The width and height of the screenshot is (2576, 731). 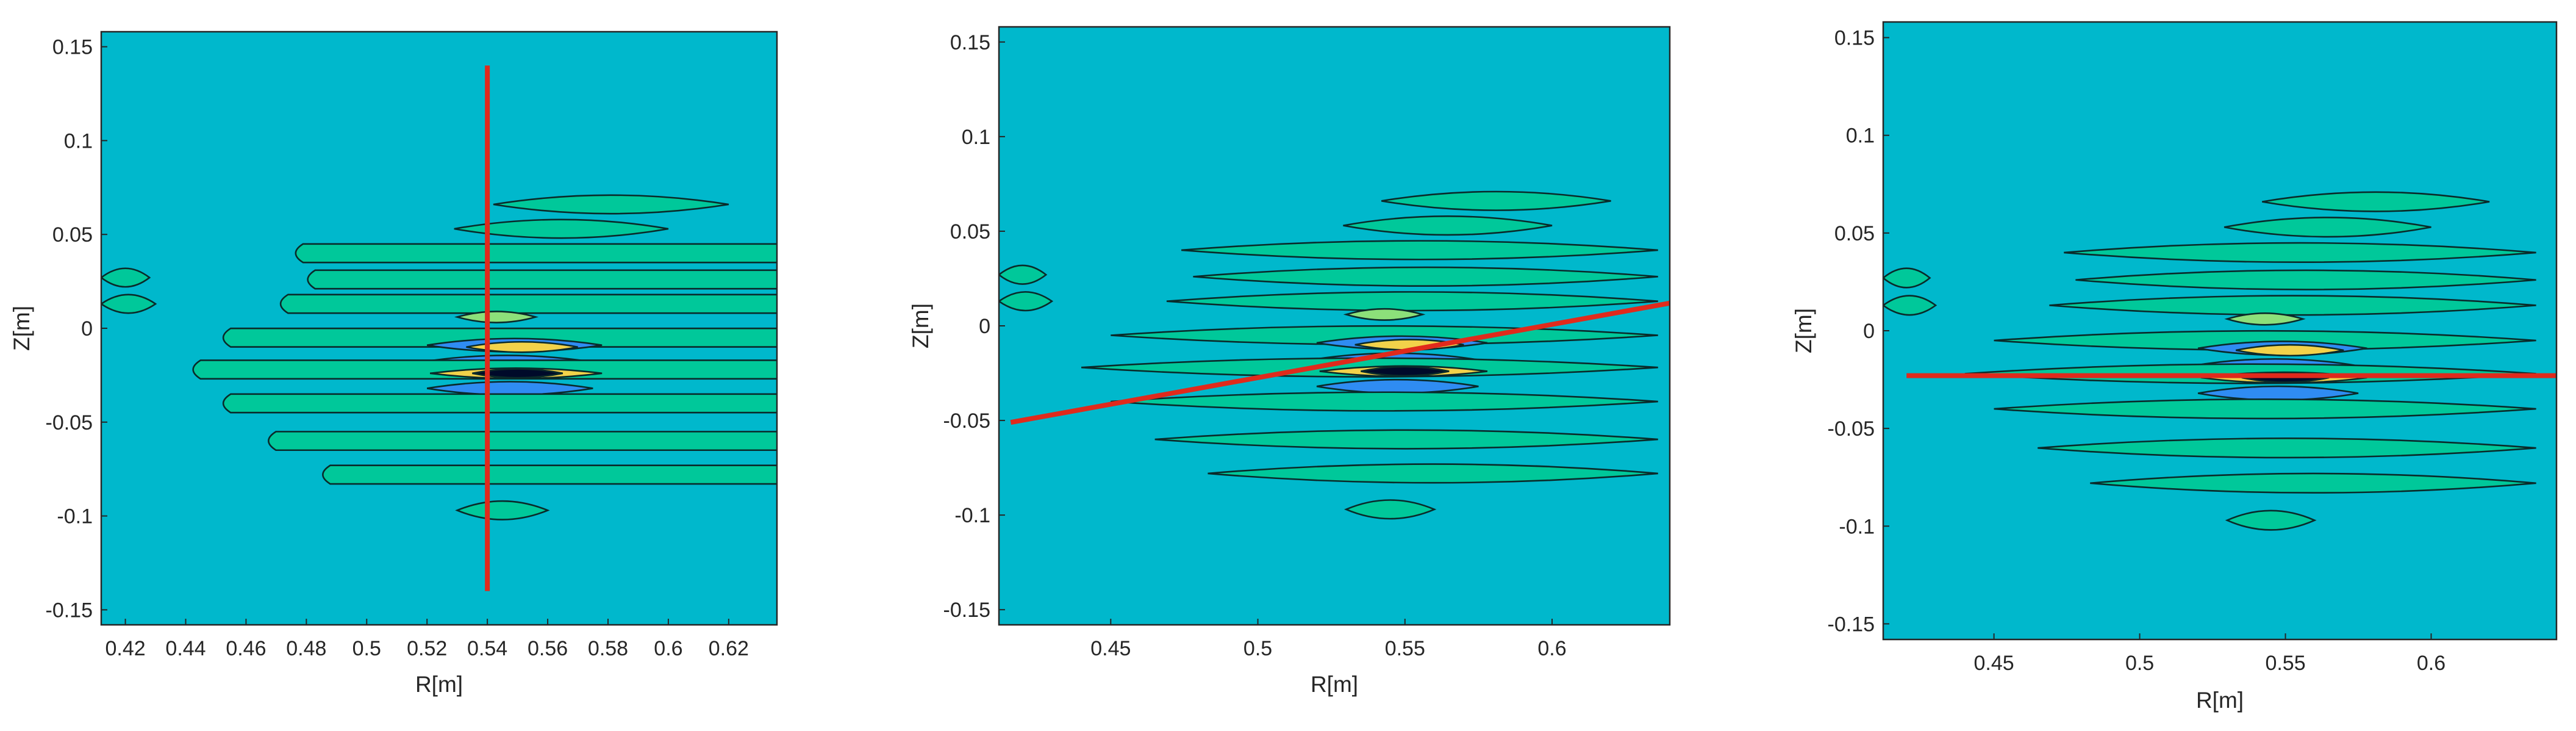 I want to click on panel-oblique-cut-field, so click(x=1328, y=355).